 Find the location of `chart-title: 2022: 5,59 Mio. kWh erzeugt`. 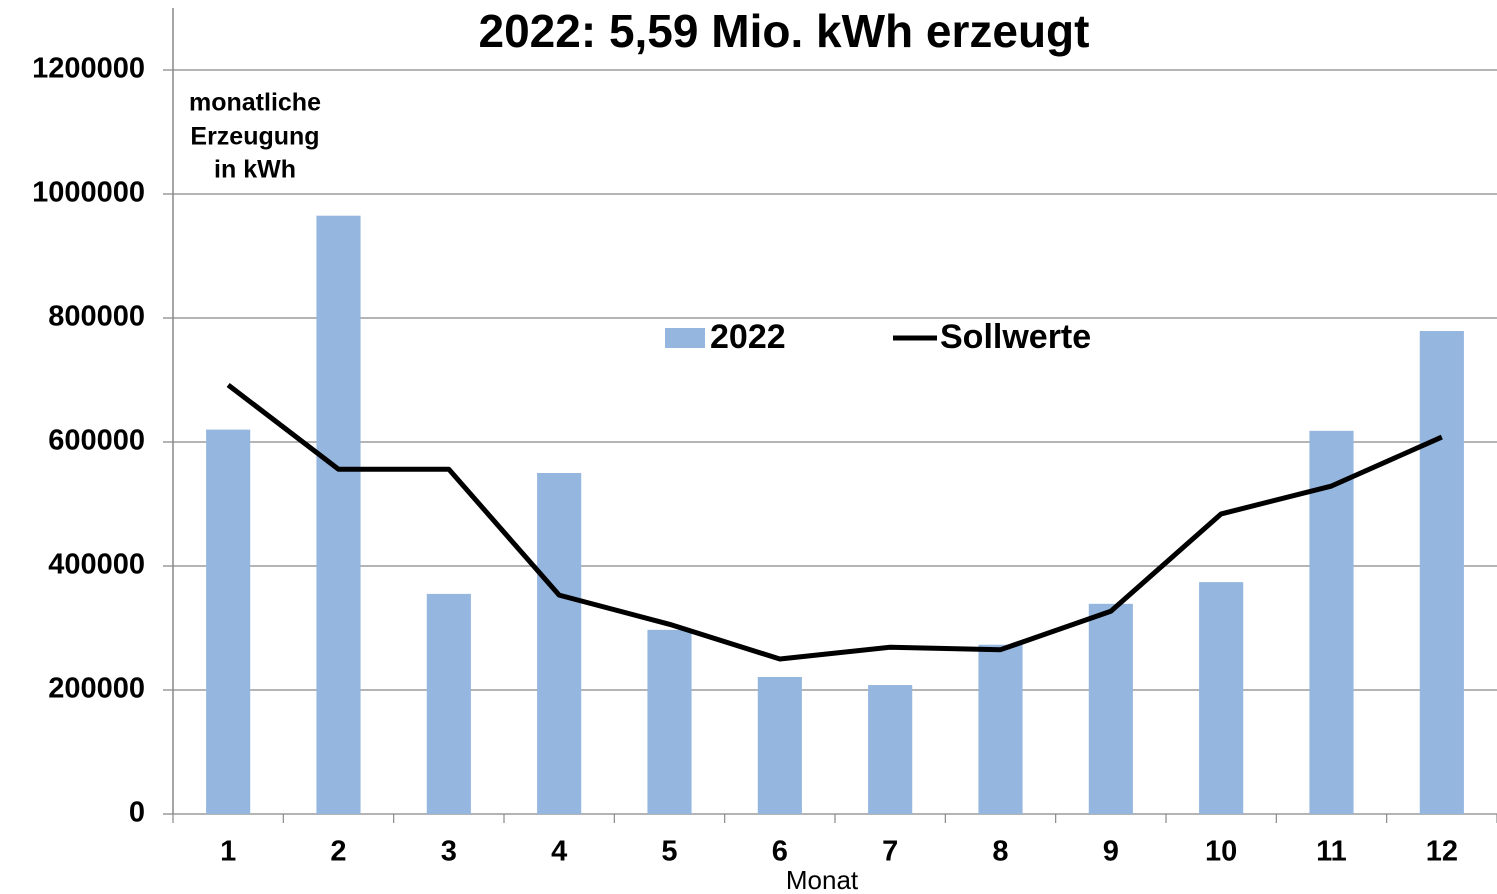

chart-title: 2022: 5,59 Mio. kWh erzeugt is located at coordinates (784, 31).